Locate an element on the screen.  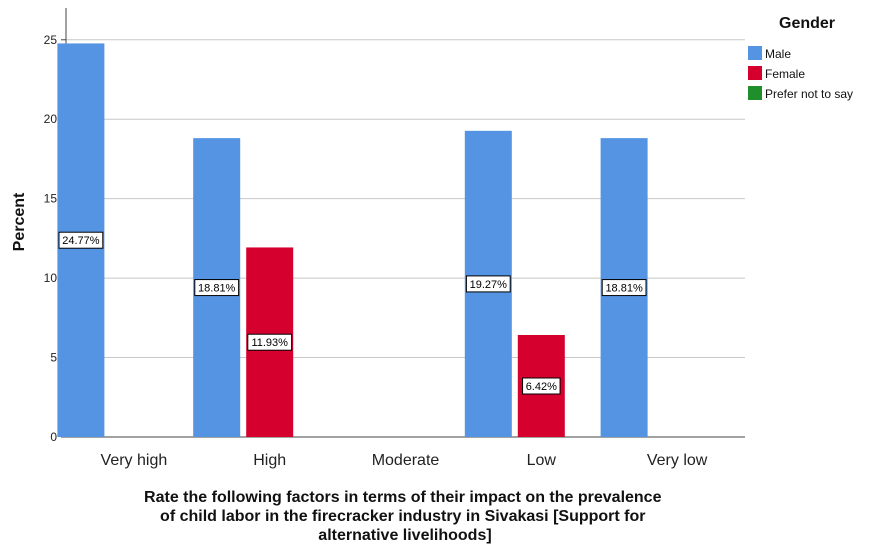
data-label-male-1: 18.81% is located at coordinates (217, 289).